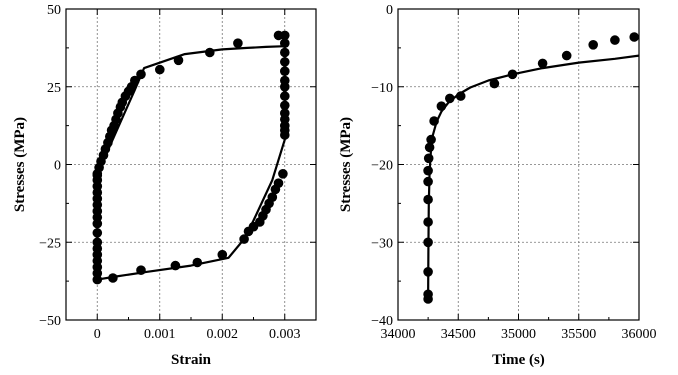 This screenshot has width=678, height=375. Describe the element at coordinates (639, 334) in the screenshot. I see `x-tick-label: 36000` at that location.